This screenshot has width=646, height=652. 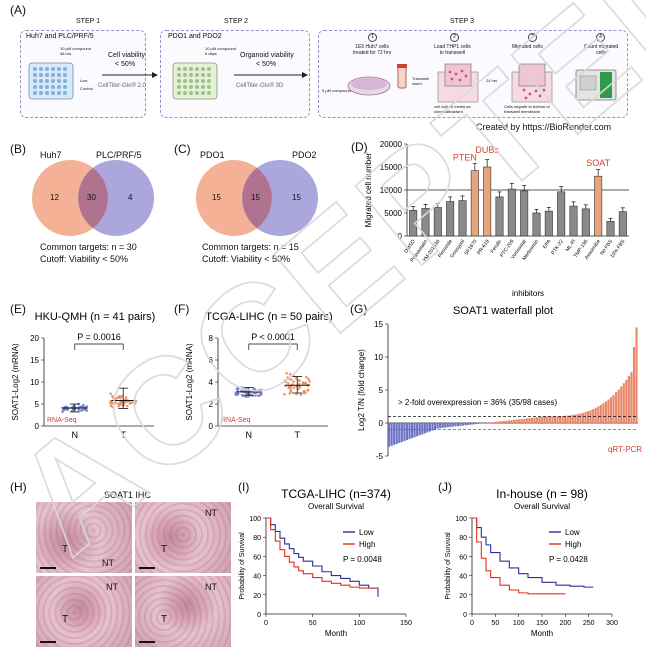 What do you see at coordinates (568, 559) in the screenshot?
I see `p-value: P = 0.0428` at bounding box center [568, 559].